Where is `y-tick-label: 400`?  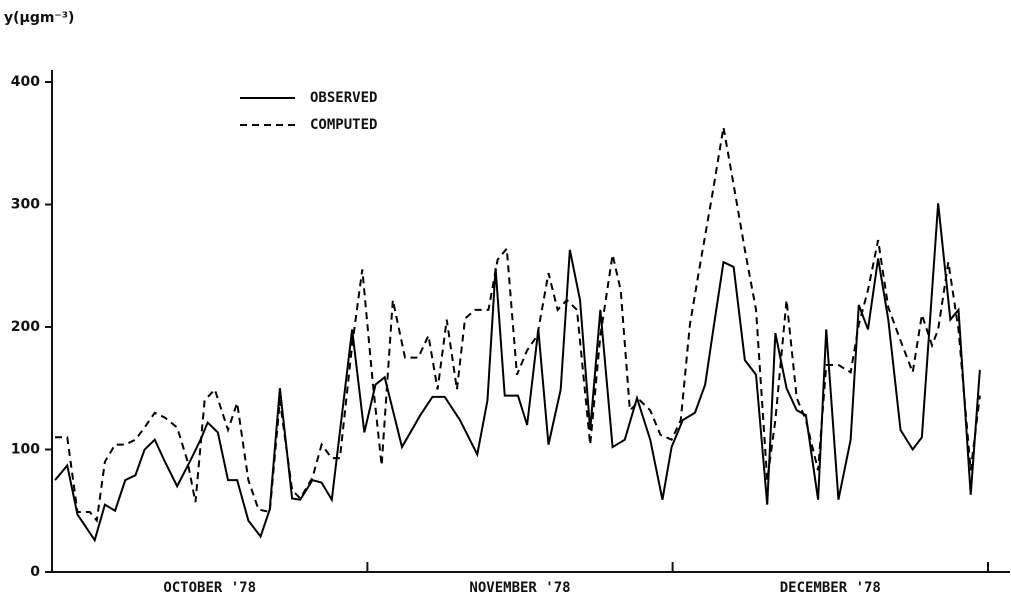
y-tick-label: 400 is located at coordinates (25, 82).